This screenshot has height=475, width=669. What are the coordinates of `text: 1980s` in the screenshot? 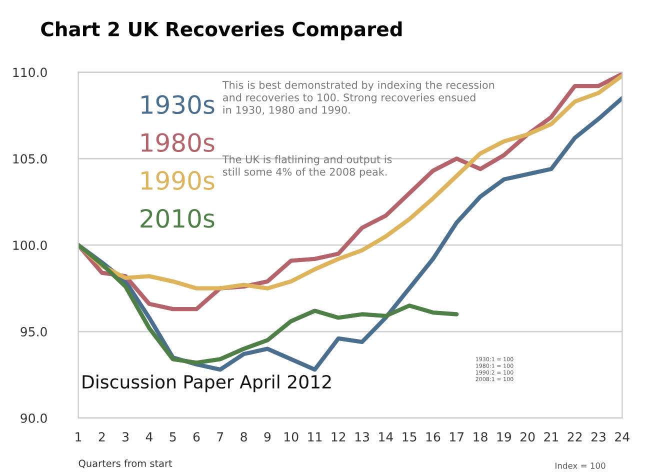 It's located at (178, 142).